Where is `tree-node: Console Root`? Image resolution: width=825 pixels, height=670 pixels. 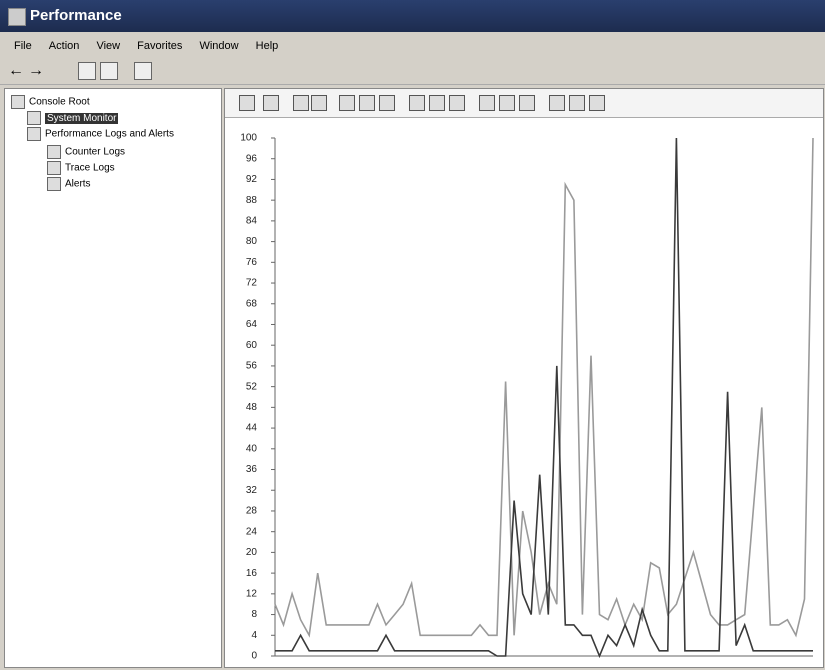
tree-node: Console Root is located at coordinates (50, 102).